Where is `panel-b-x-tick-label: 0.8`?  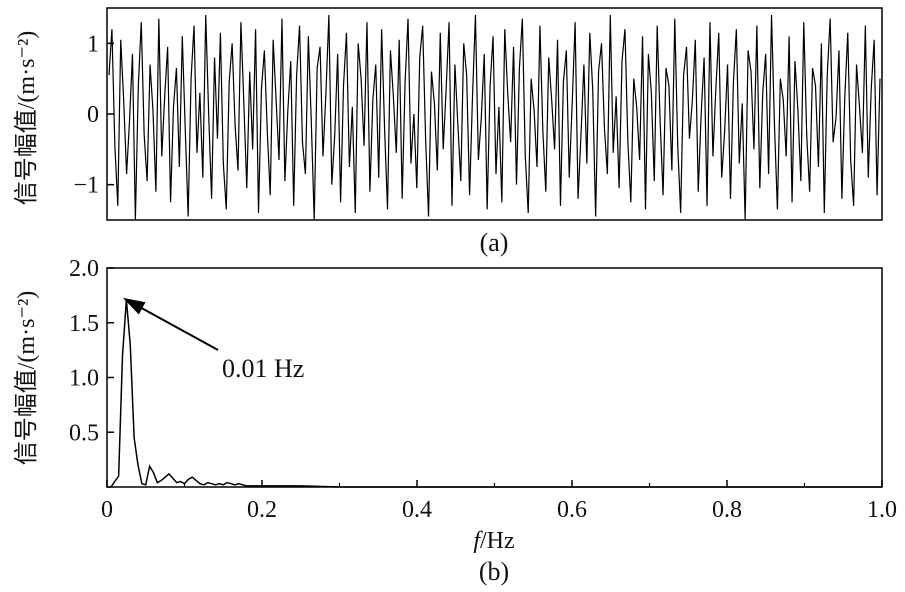 panel-b-x-tick-label: 0.8 is located at coordinates (727, 510).